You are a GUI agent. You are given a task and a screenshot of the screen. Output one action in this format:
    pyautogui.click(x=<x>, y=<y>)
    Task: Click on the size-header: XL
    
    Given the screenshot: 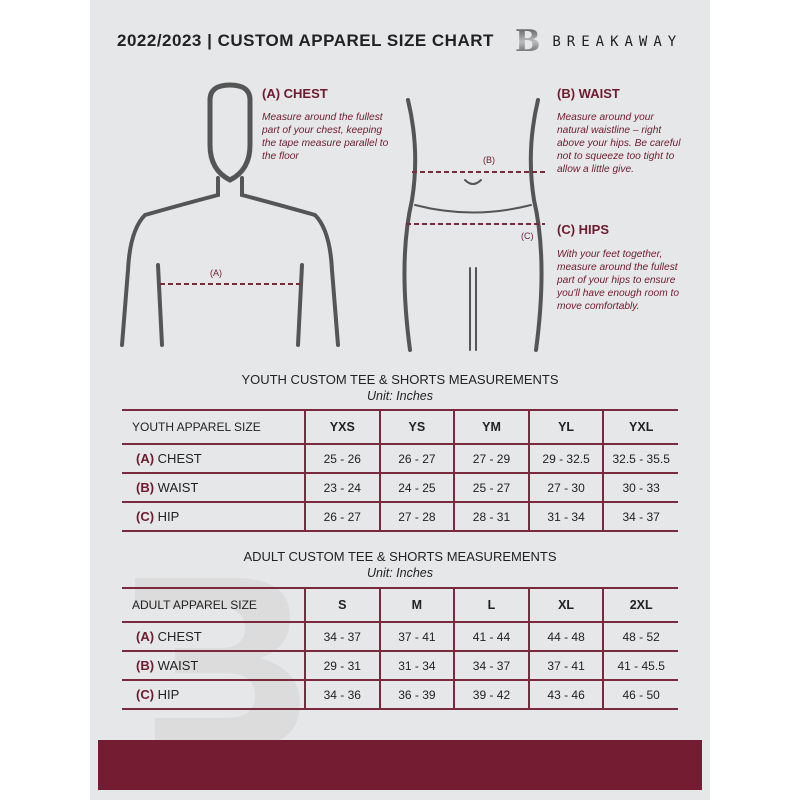 What is the action you would take?
    pyautogui.click(x=566, y=605)
    